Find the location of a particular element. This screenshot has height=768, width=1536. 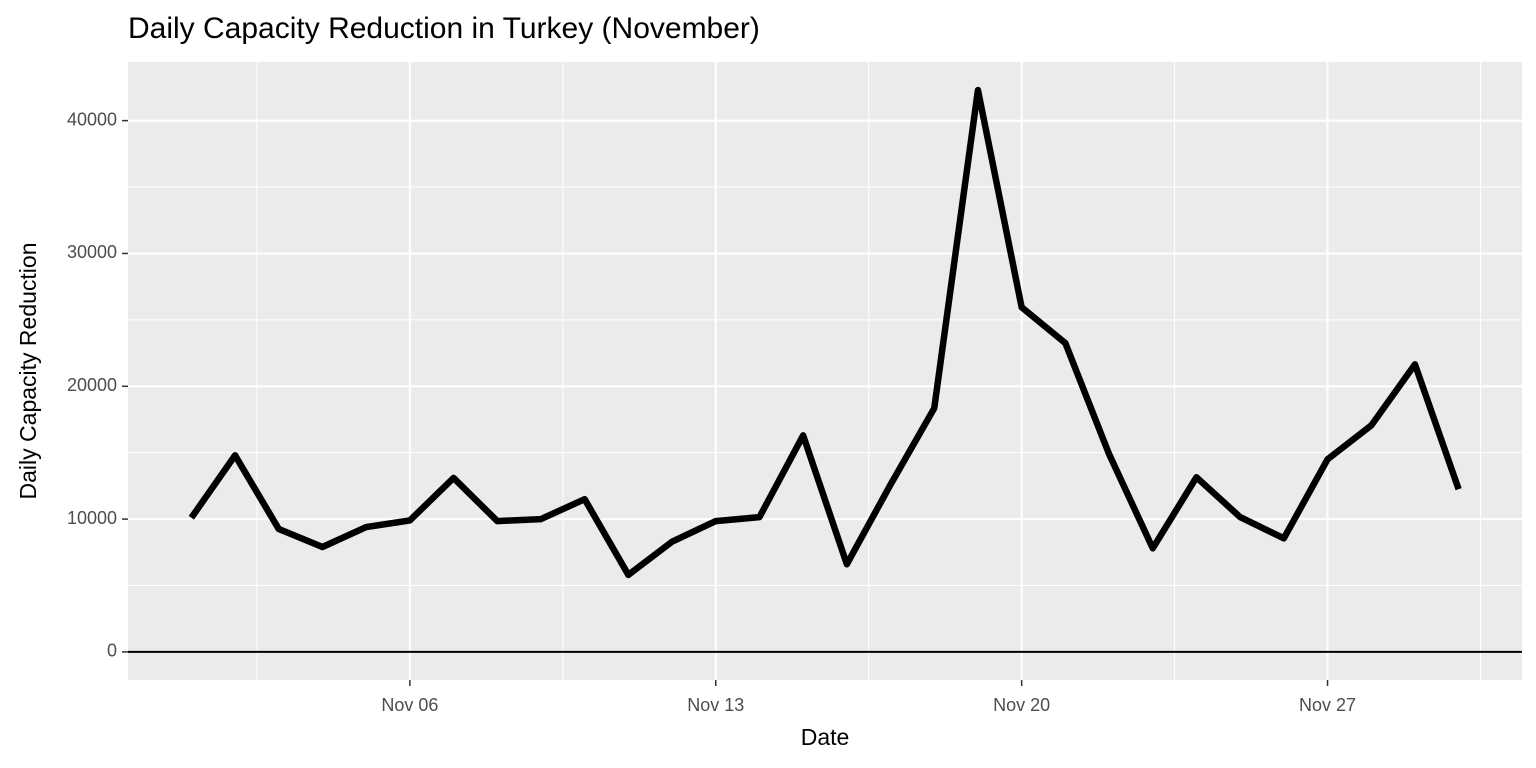

y-tick-label: 20000 is located at coordinates (92, 385).